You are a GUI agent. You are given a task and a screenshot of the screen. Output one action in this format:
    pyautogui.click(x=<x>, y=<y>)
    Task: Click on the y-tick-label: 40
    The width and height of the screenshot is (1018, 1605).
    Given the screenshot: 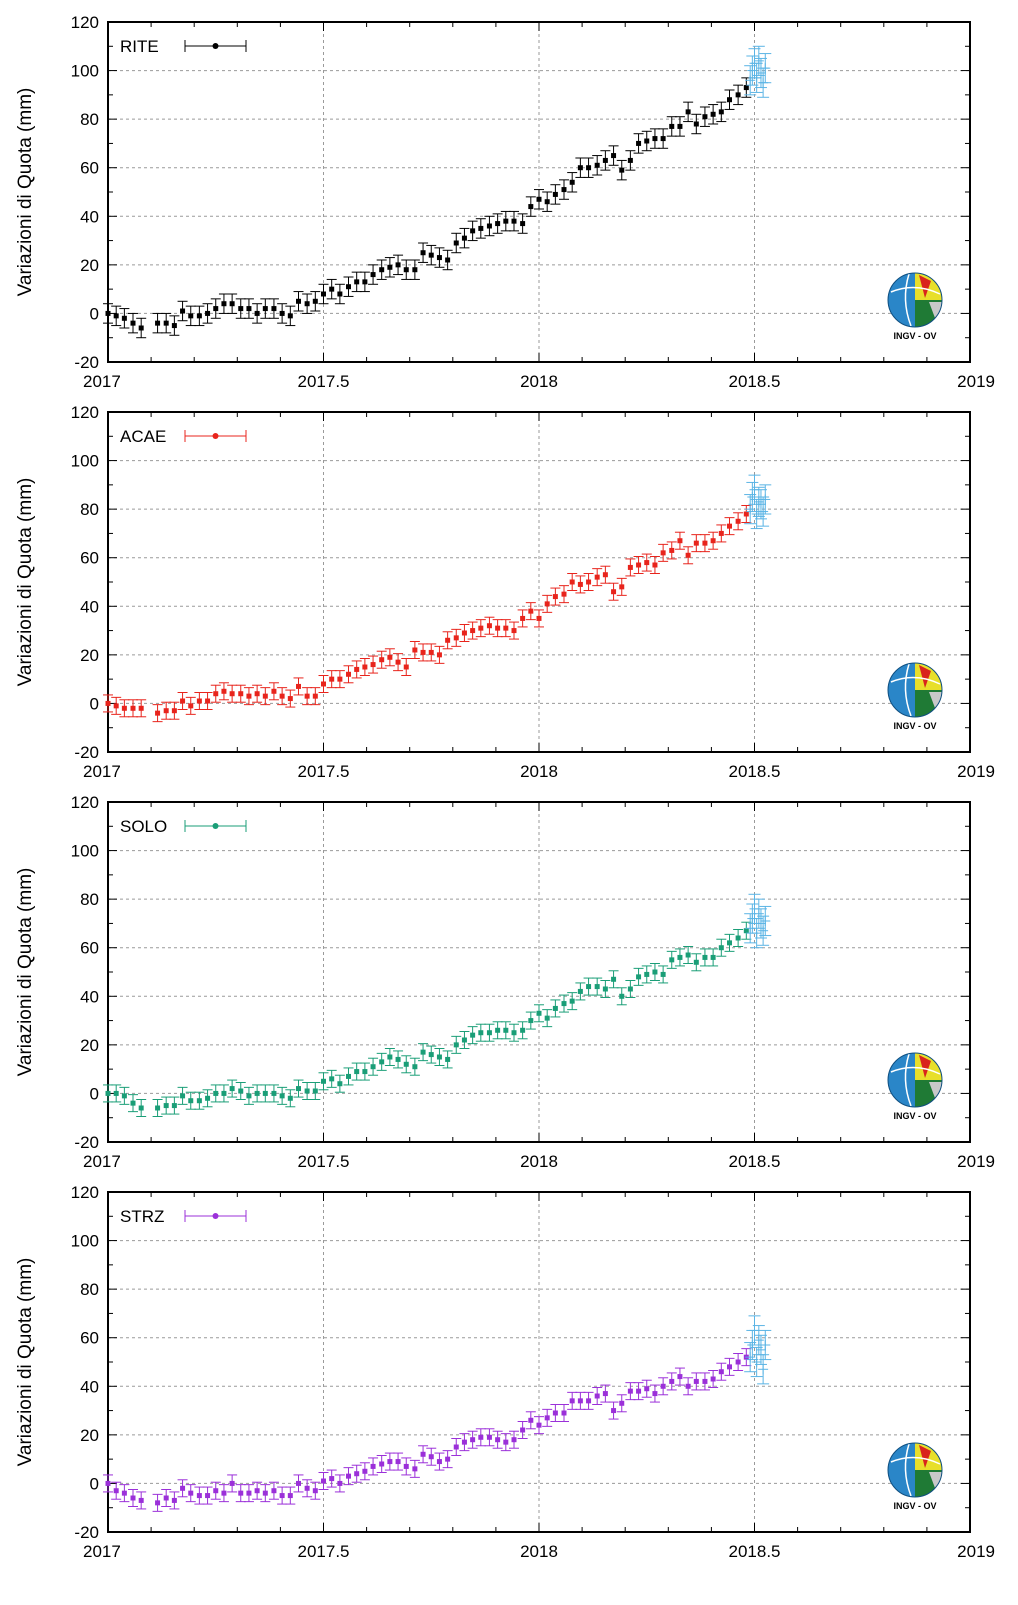 What is the action you would take?
    pyautogui.click(x=89, y=996)
    